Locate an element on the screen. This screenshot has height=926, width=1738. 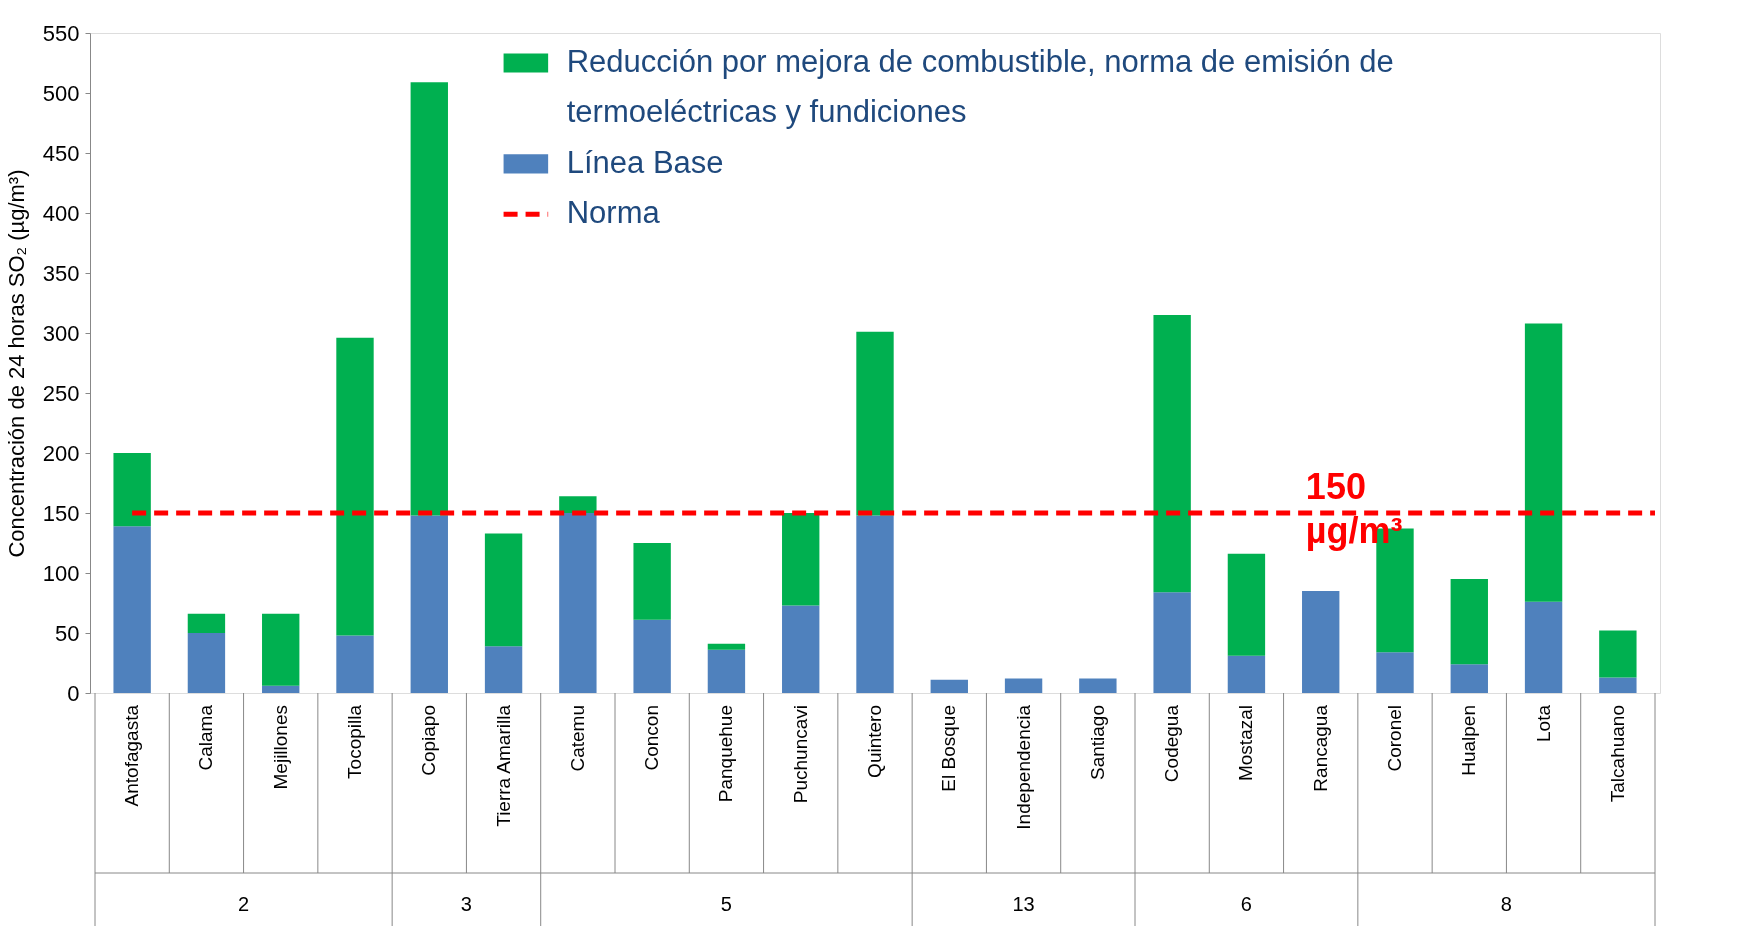
text: 5 is located at coordinates (726, 904).